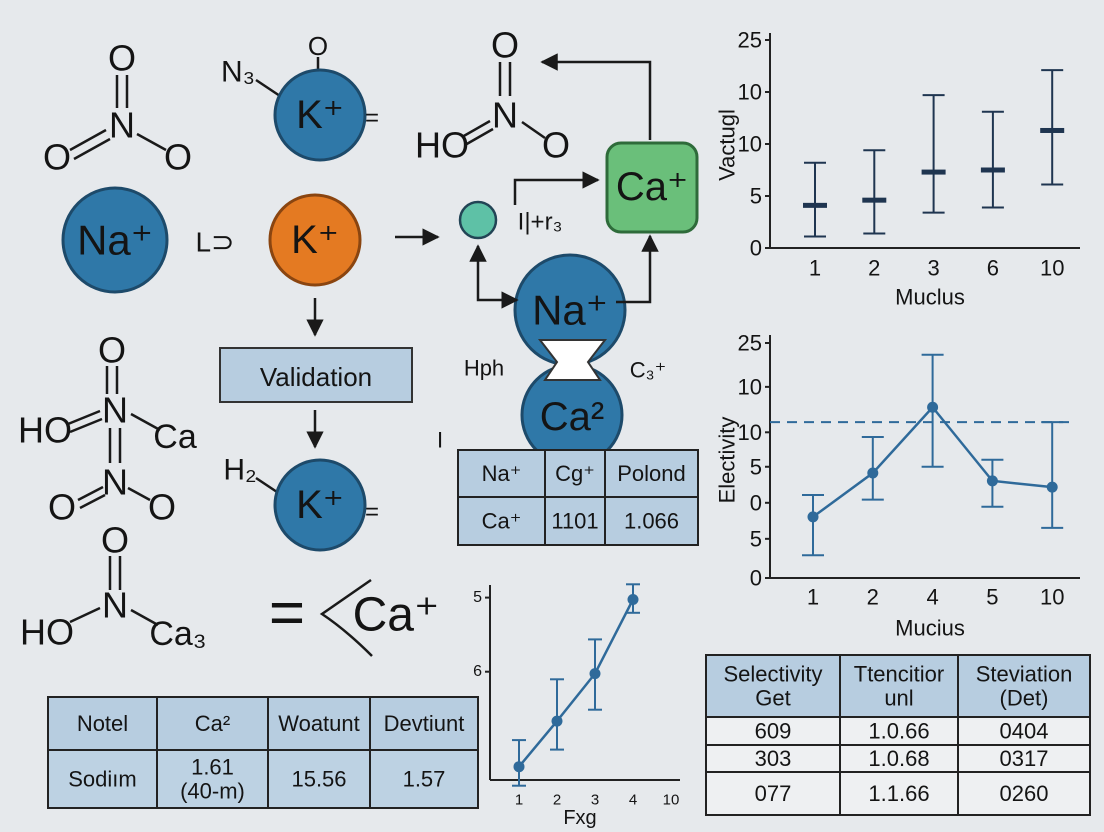  Describe the element at coordinates (727, 460) in the screenshot. I see `y-axis-label: Electivity` at that location.